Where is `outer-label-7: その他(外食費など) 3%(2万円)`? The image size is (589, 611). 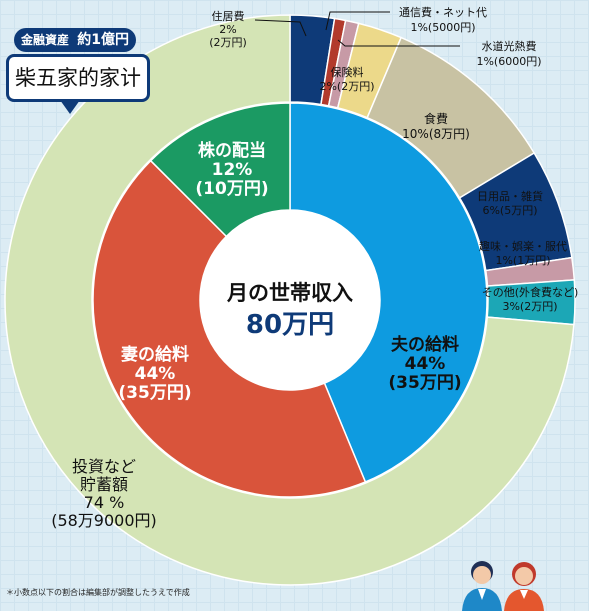
outer-label-7: その他(外食費など) 3%(2万円) is located at coordinates (530, 299).